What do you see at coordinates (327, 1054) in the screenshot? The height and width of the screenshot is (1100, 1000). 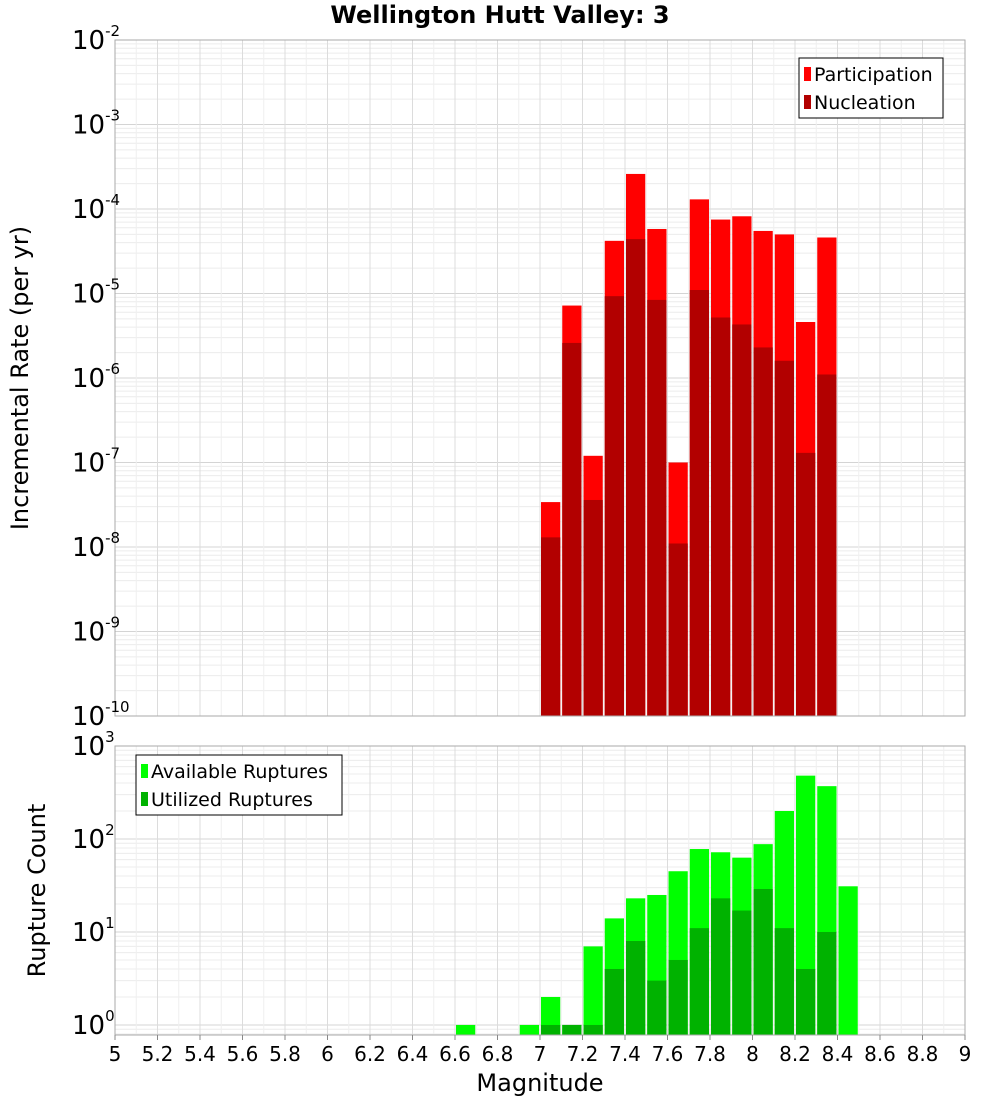 I see `x-tick-label: 6` at bounding box center [327, 1054].